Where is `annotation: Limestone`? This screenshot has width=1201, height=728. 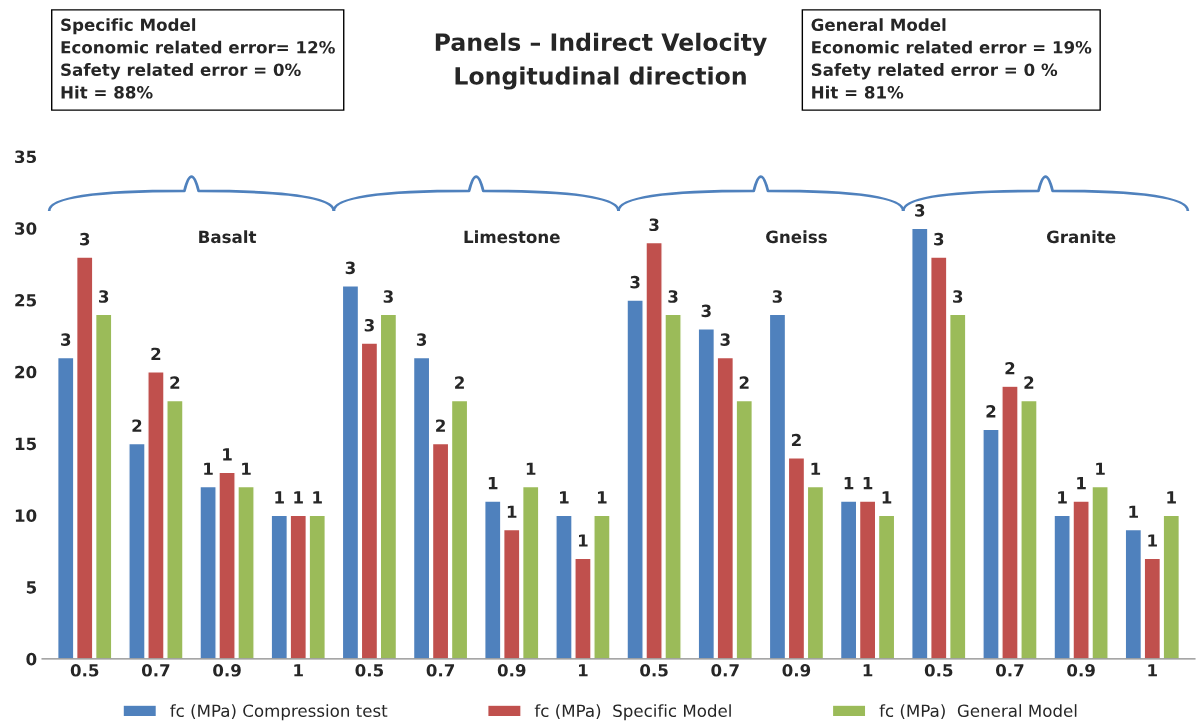 annotation: Limestone is located at coordinates (512, 237).